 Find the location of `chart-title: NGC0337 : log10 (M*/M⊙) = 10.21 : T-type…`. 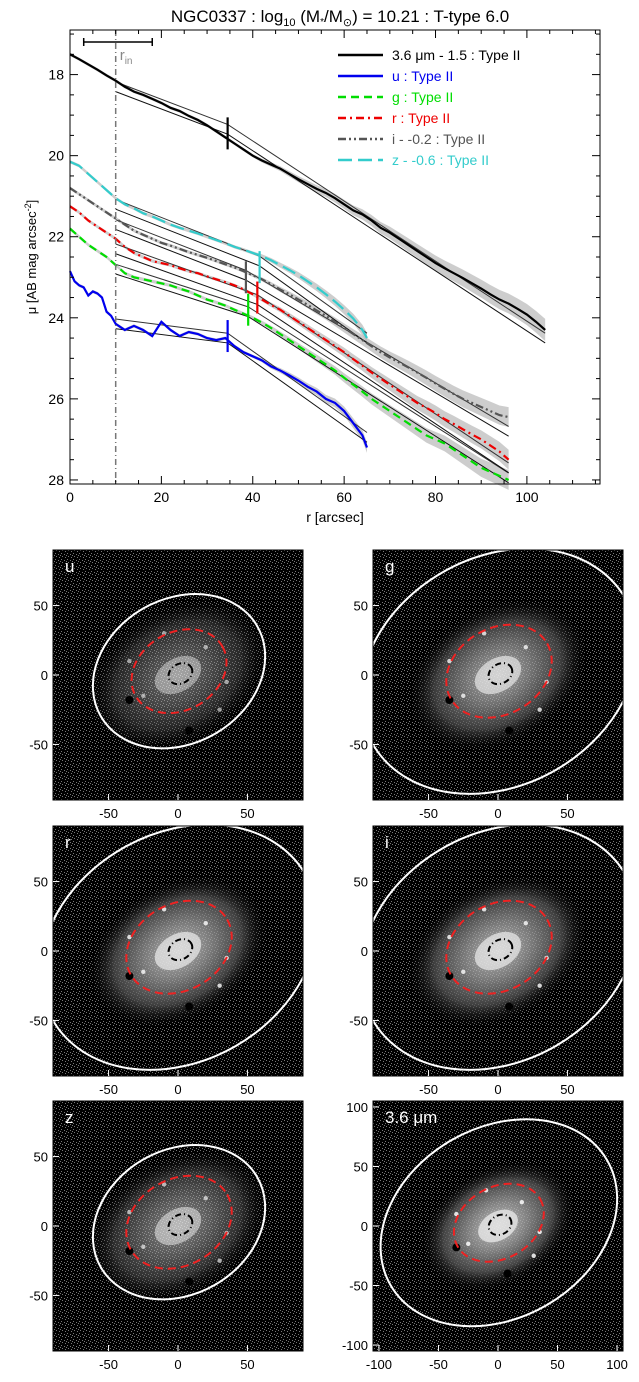

chart-title: NGC0337 : log10 (M*/M⊙) = 10.21 : T-type… is located at coordinates (340, 18).